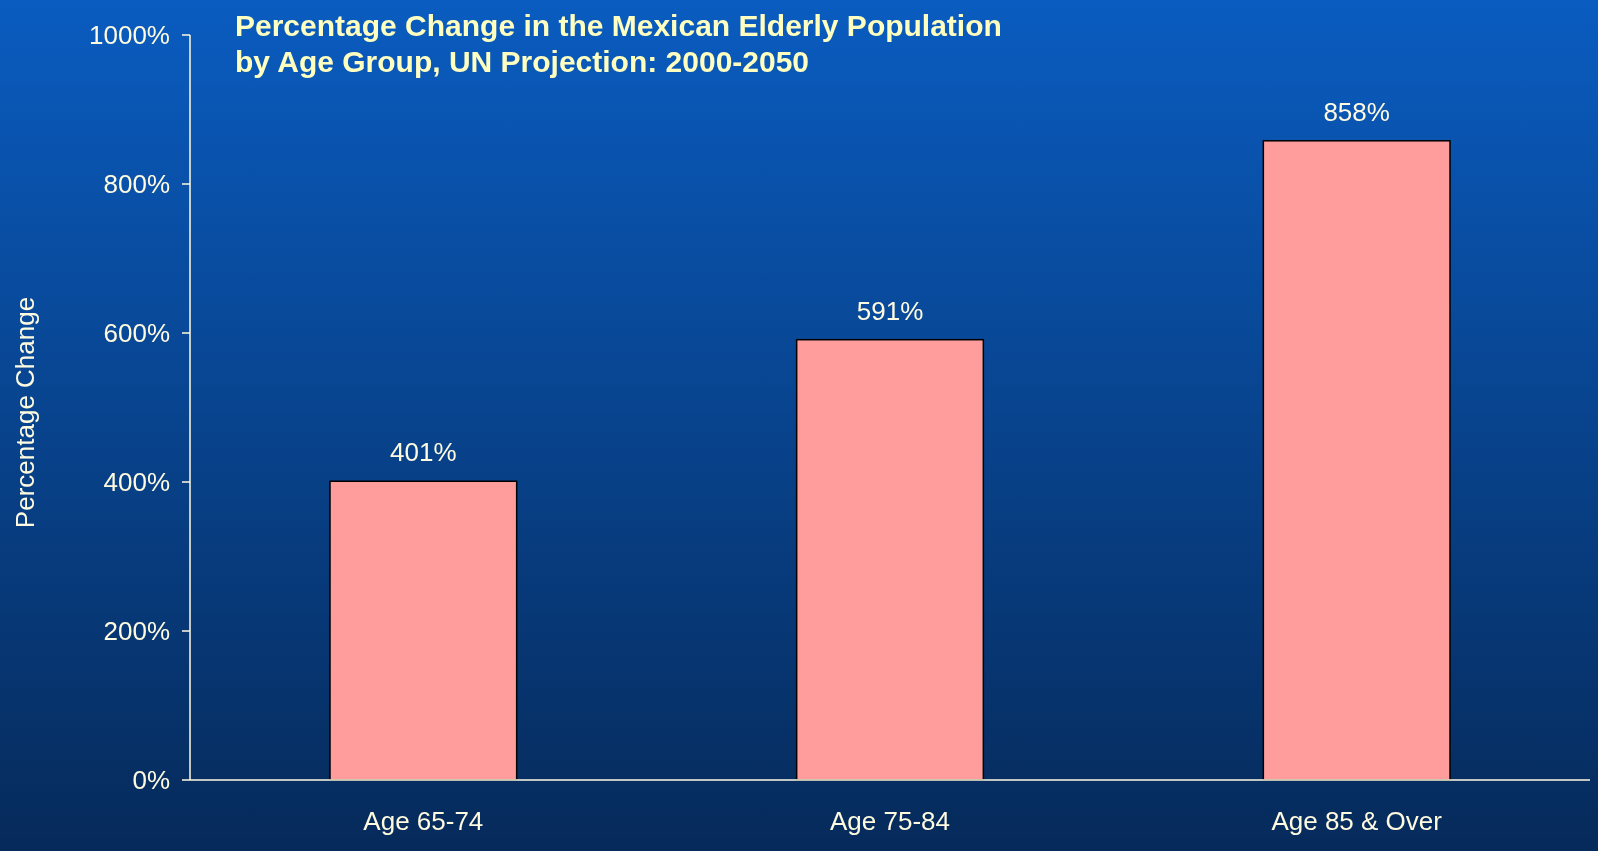 Image resolution: width=1598 pixels, height=851 pixels. I want to click on data-label: 858%, so click(1356, 111).